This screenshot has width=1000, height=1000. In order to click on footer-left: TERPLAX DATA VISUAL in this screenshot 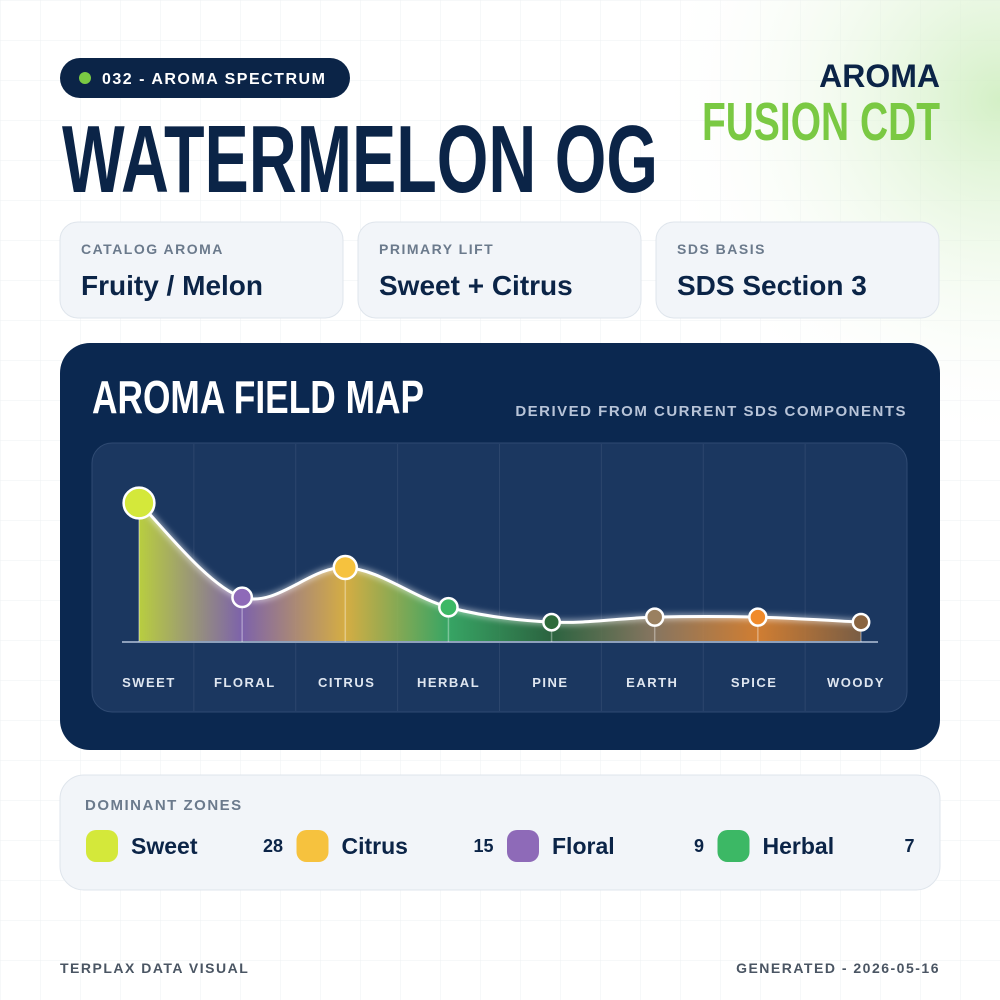, I will do `click(154, 968)`.